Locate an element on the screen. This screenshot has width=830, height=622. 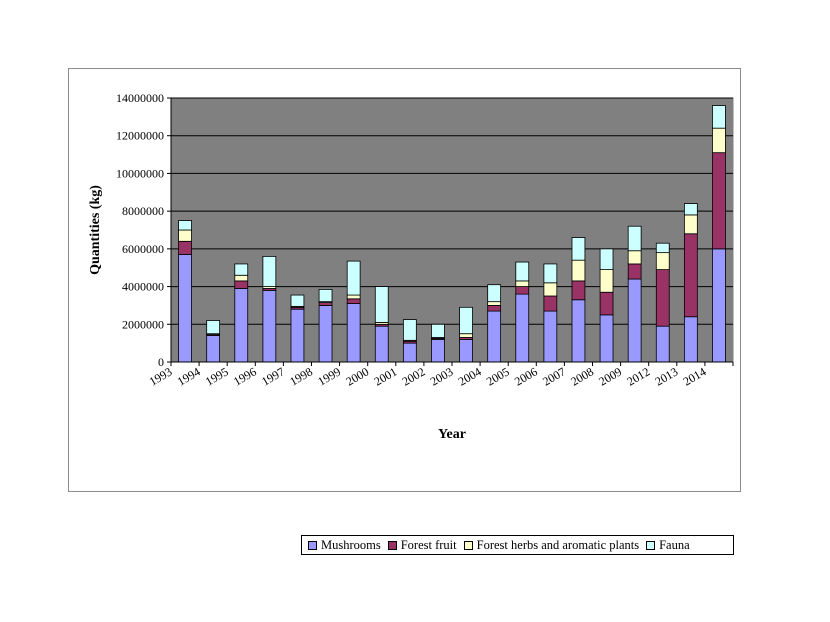
y-tick-label: 0 is located at coordinates (161, 362).